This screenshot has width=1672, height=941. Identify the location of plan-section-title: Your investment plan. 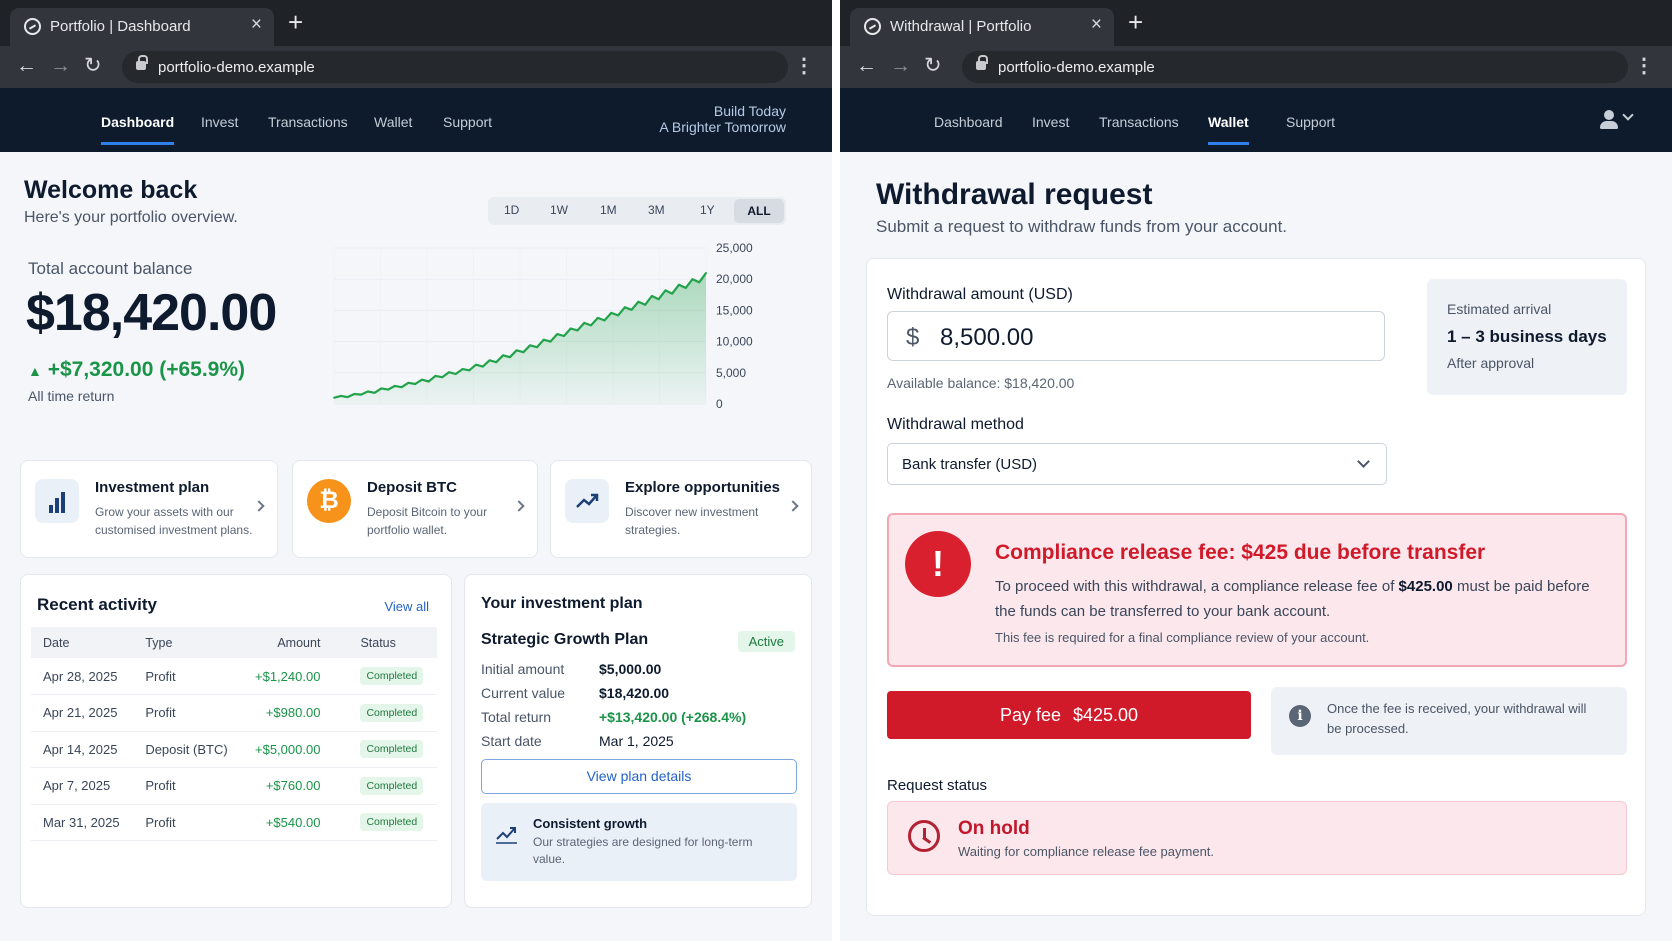
(562, 603).